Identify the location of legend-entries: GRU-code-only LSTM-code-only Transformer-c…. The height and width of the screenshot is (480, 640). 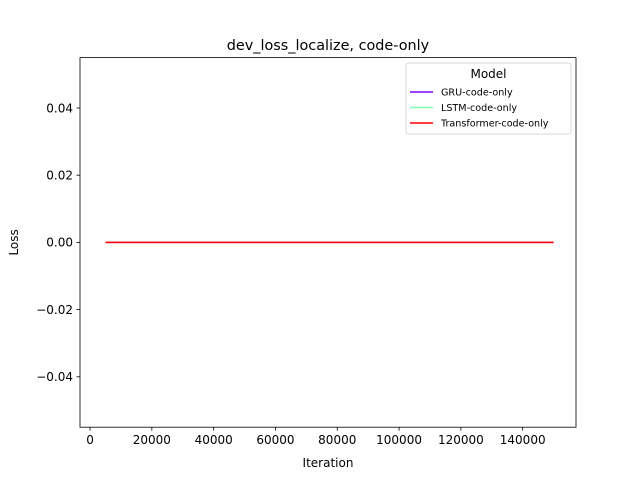
(479, 109).